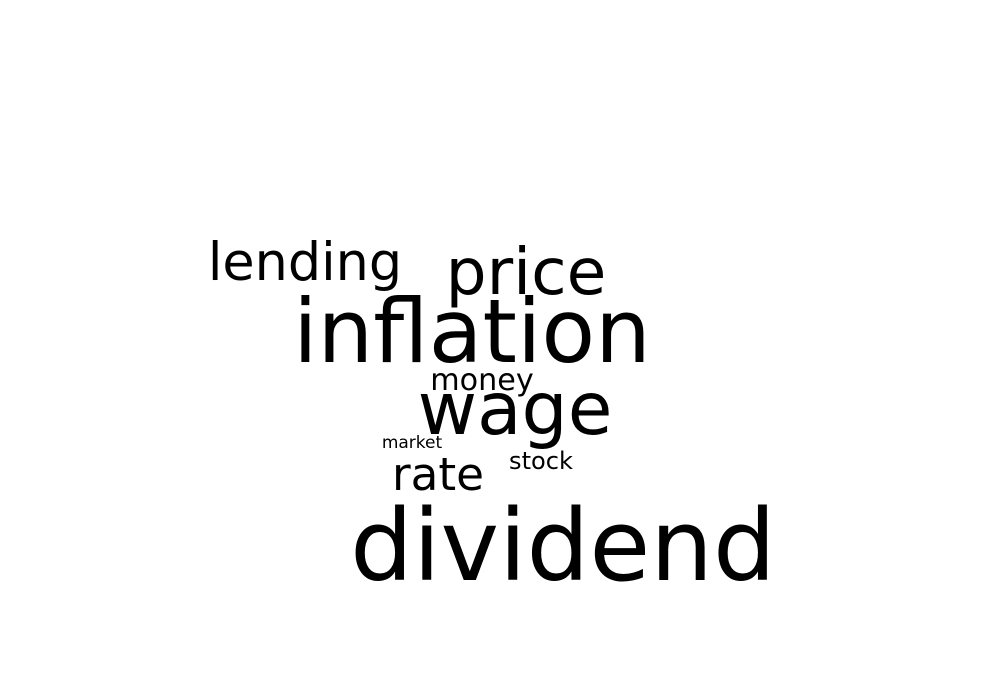  What do you see at coordinates (563, 546) in the screenshot?
I see `word-dividend: dividend` at bounding box center [563, 546].